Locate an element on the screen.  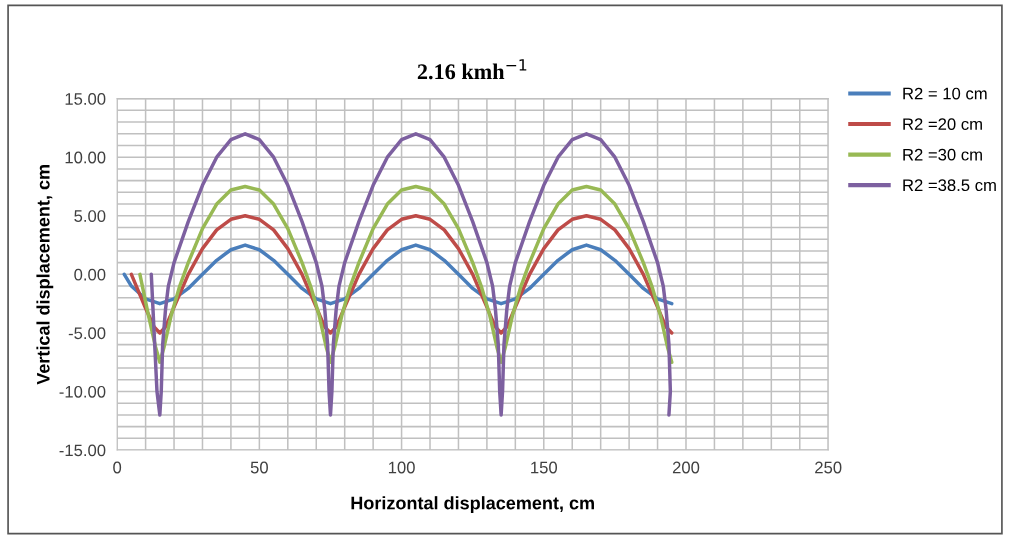
y-tick-label: 5.00 is located at coordinates (90, 216).